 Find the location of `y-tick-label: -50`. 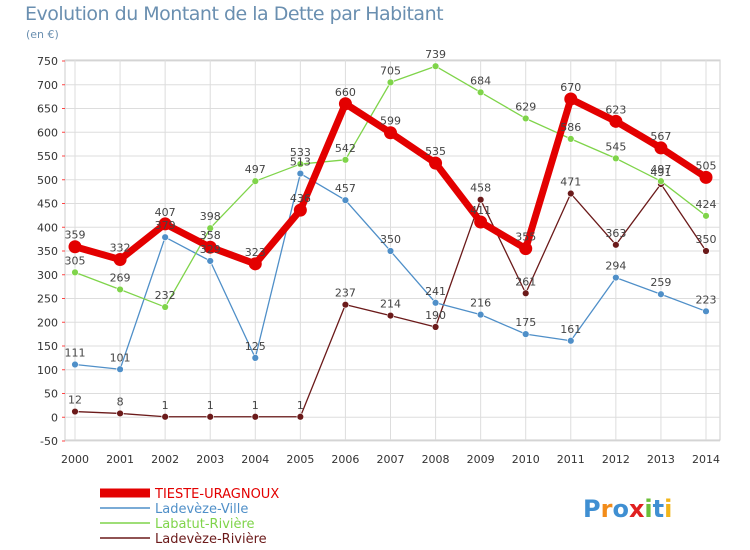

y-tick-label: -50 is located at coordinates (49, 441).